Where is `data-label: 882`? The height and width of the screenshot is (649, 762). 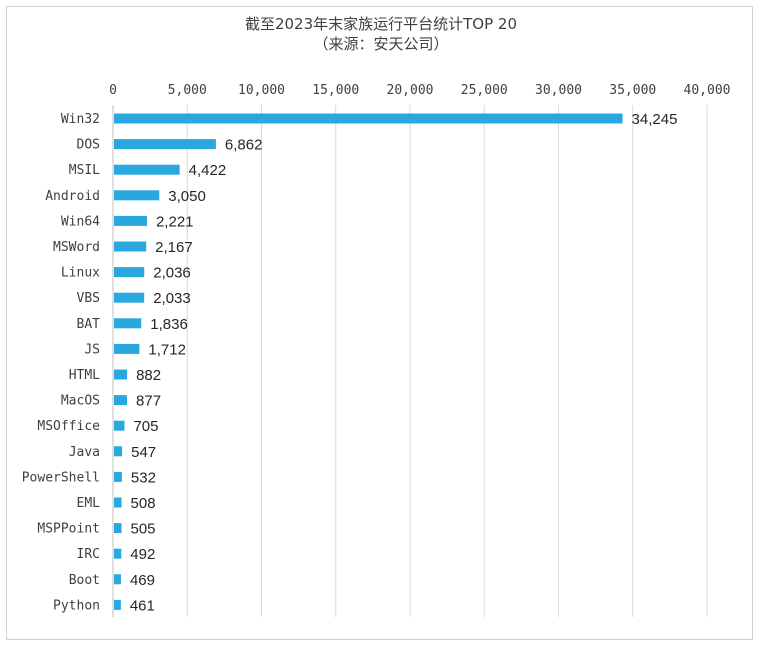
data-label: 882 is located at coordinates (148, 375).